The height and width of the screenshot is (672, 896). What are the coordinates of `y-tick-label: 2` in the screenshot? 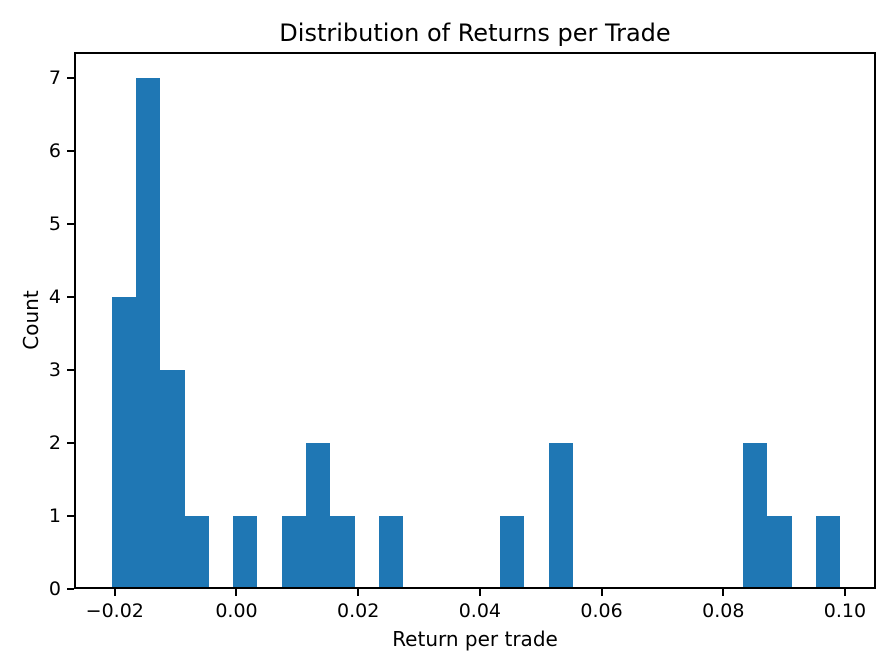 It's located at (54, 442).